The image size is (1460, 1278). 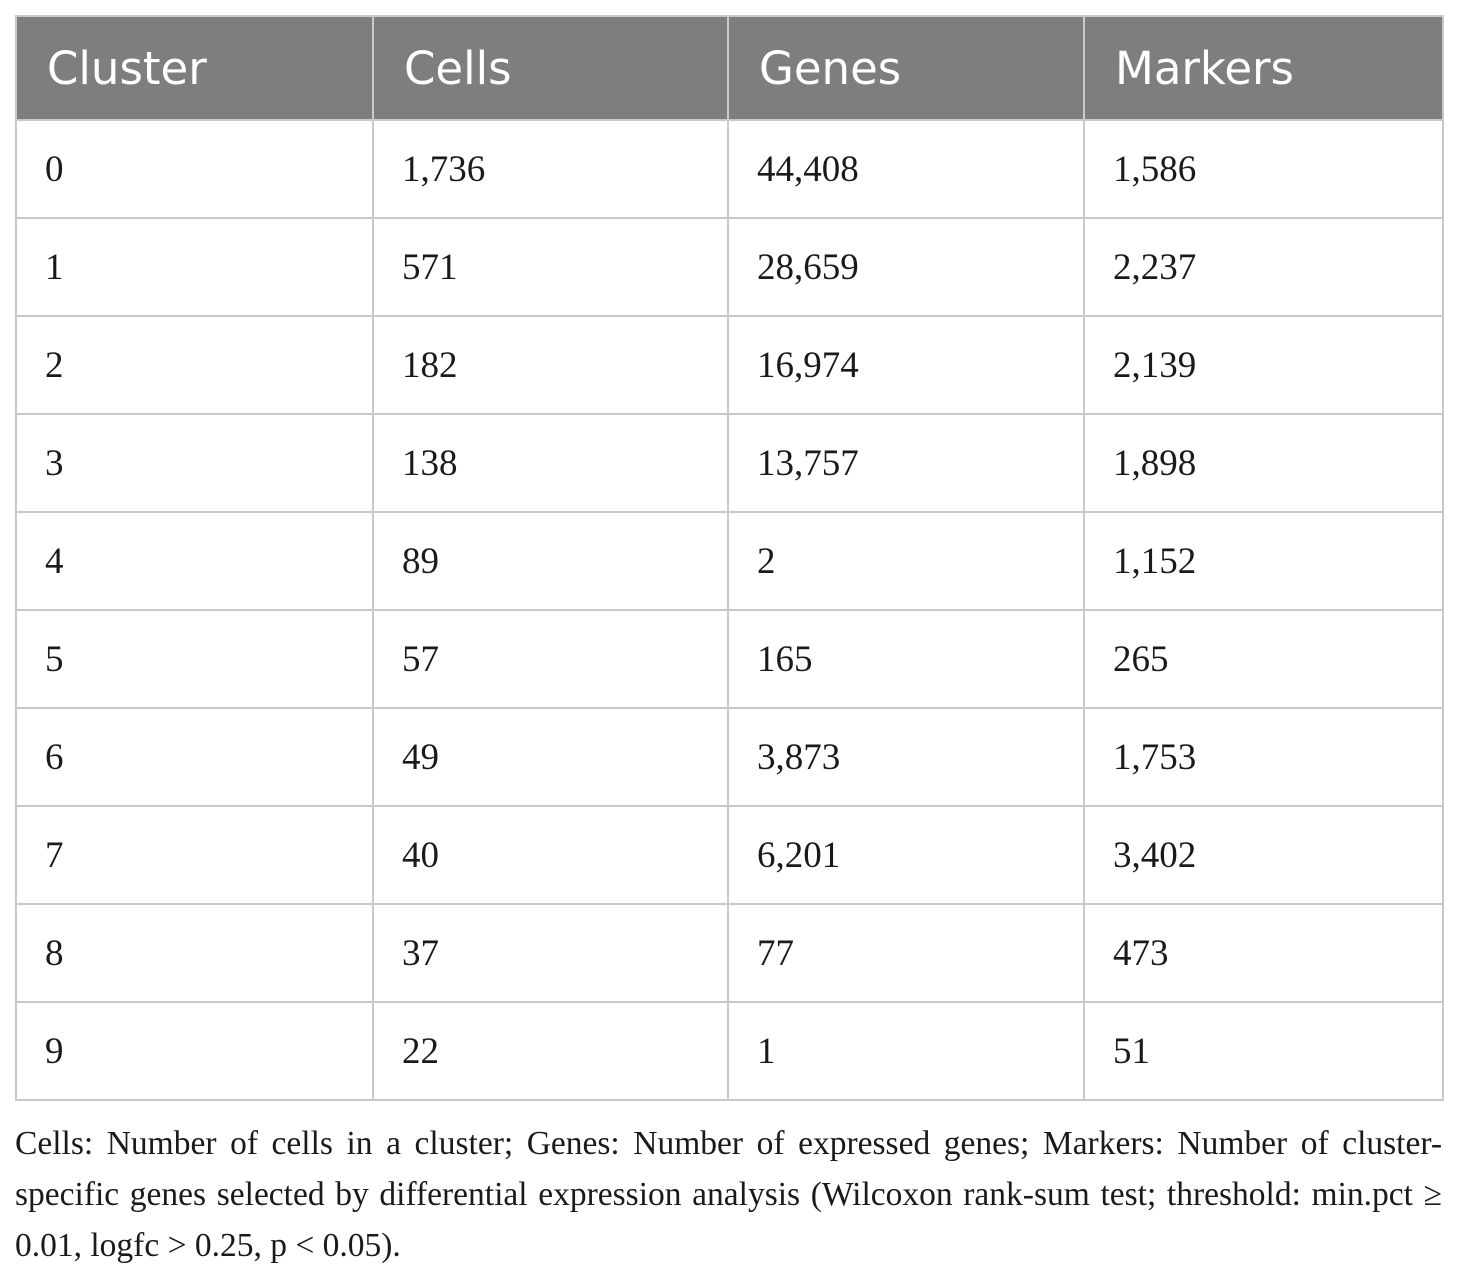 I want to click on cell-cluster: 3, so click(x=194, y=463).